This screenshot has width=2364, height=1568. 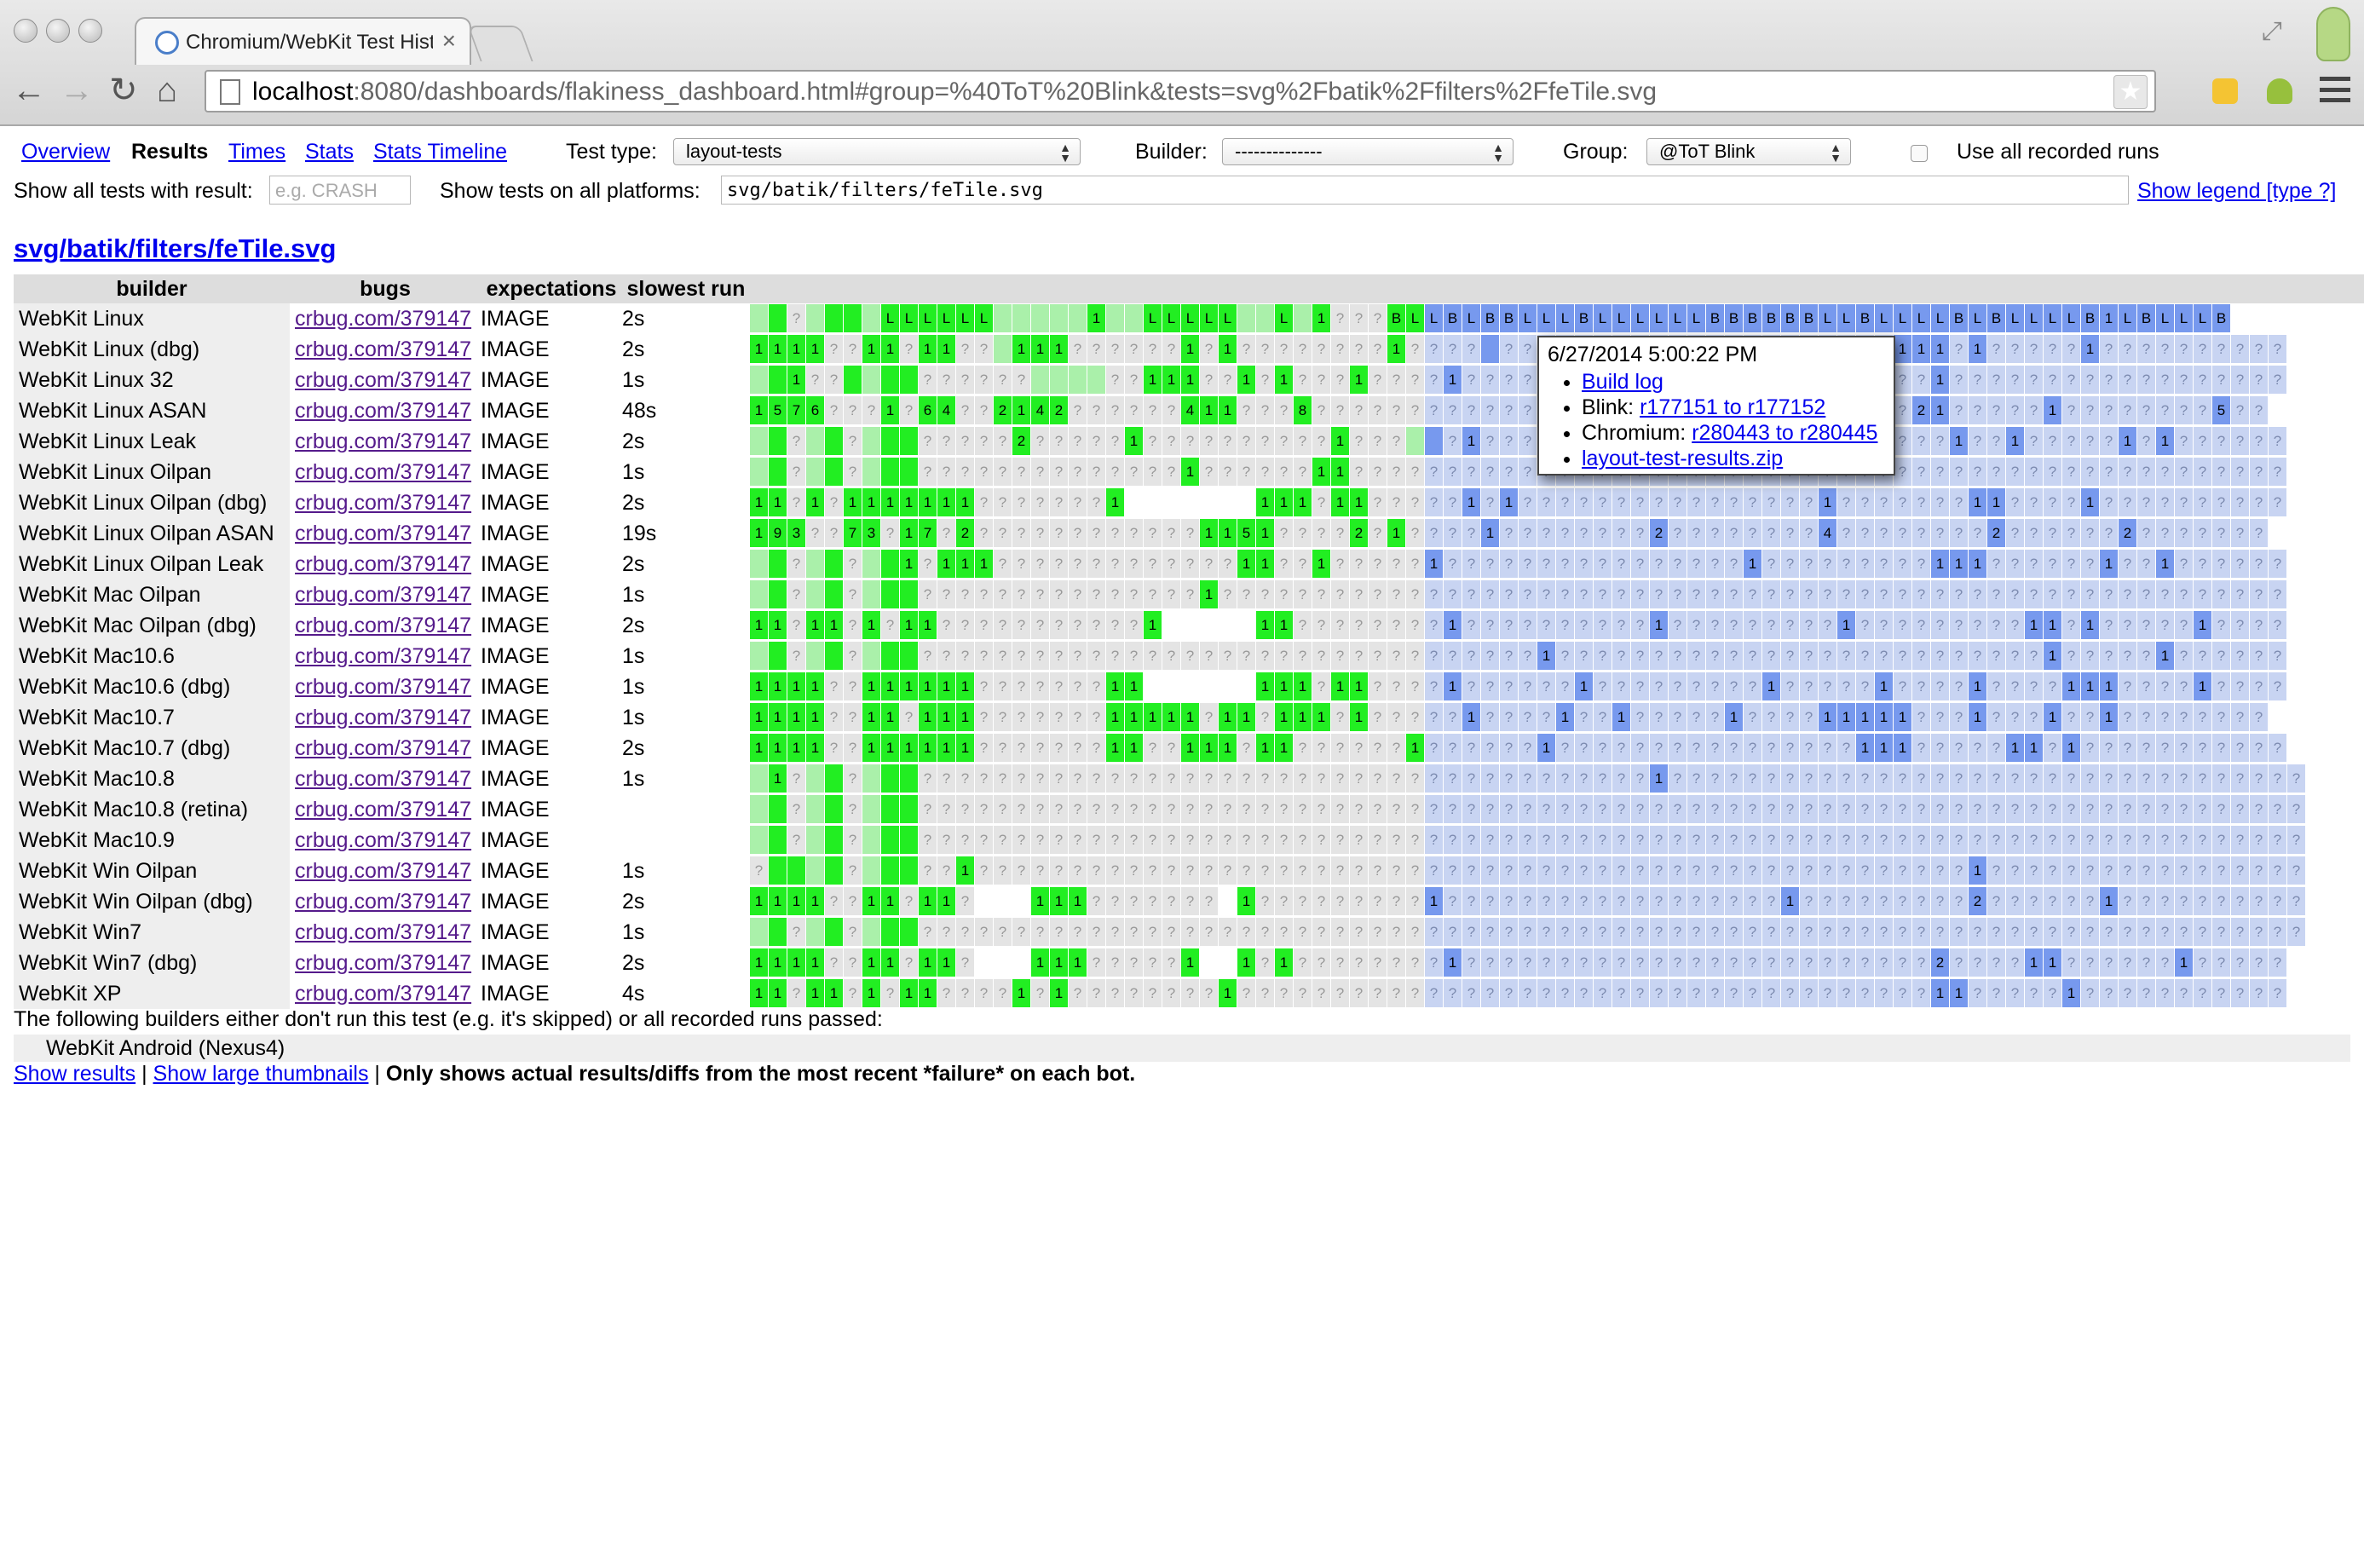 What do you see at coordinates (1919, 153) in the screenshot?
I see `use-all-runs-checkbox` at bounding box center [1919, 153].